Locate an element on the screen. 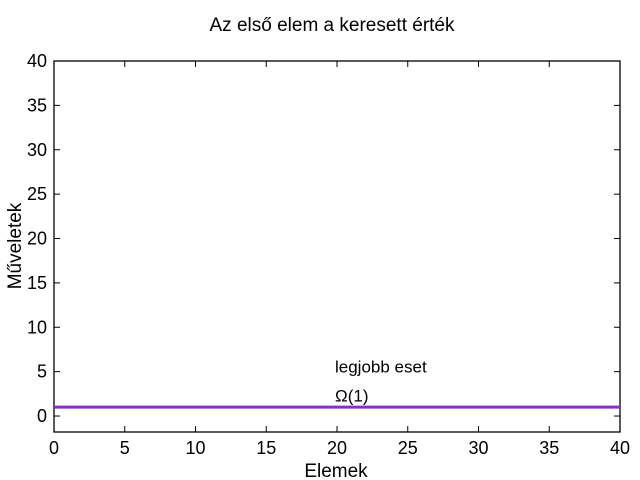  x-axis-label: Elemek is located at coordinates (336, 470).